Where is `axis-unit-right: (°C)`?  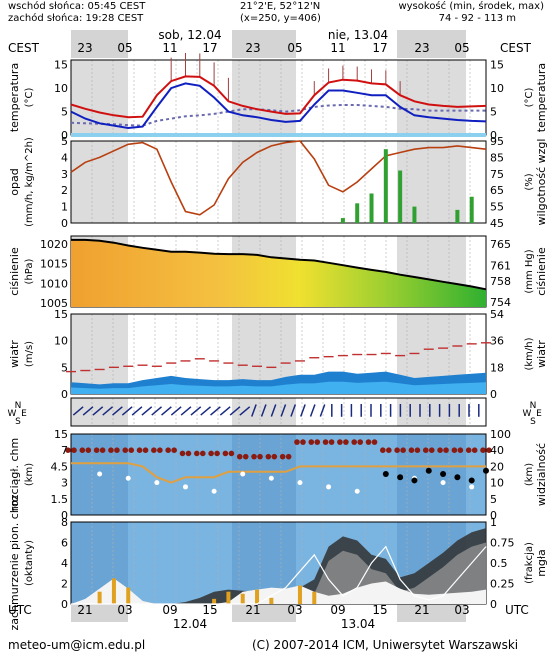
axis-unit-right: (°C) is located at coordinates (529, 98).